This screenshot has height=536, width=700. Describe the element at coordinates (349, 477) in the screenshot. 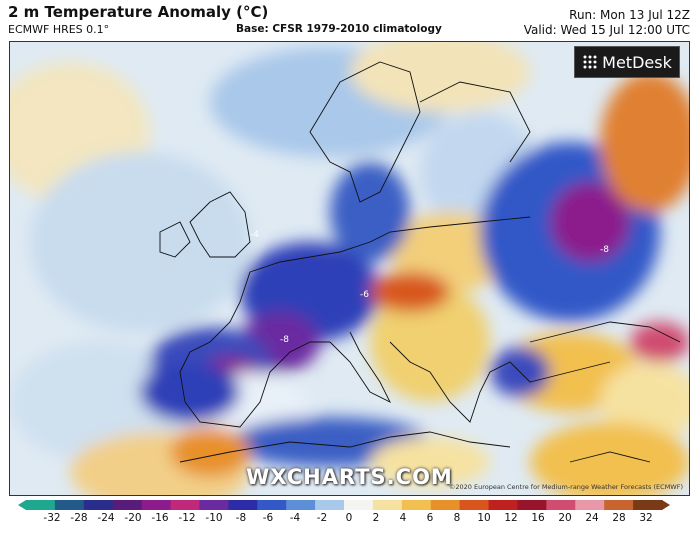

I see `watermark: WXCHARTS.COM` at that location.